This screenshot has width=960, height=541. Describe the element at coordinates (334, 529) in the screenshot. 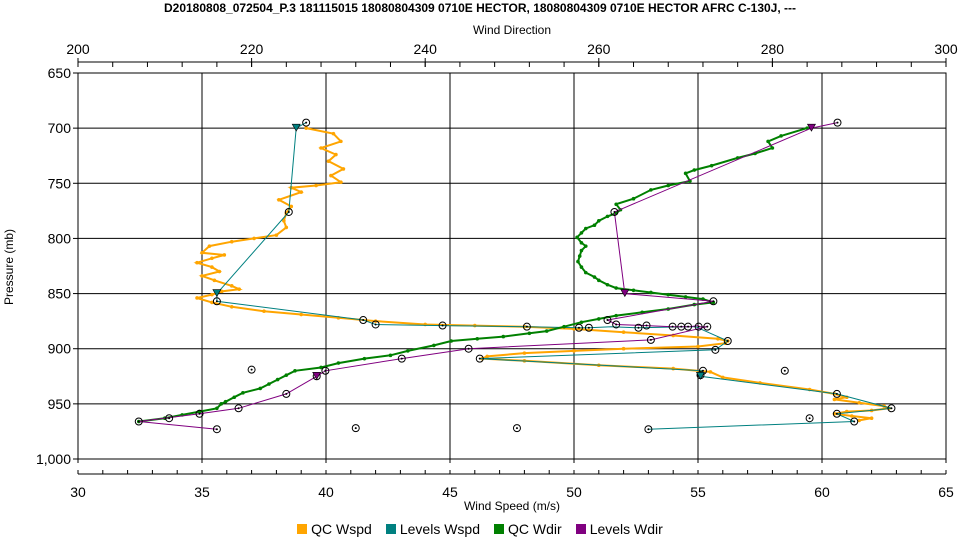

I see `legend-item: QC Wspd` at that location.